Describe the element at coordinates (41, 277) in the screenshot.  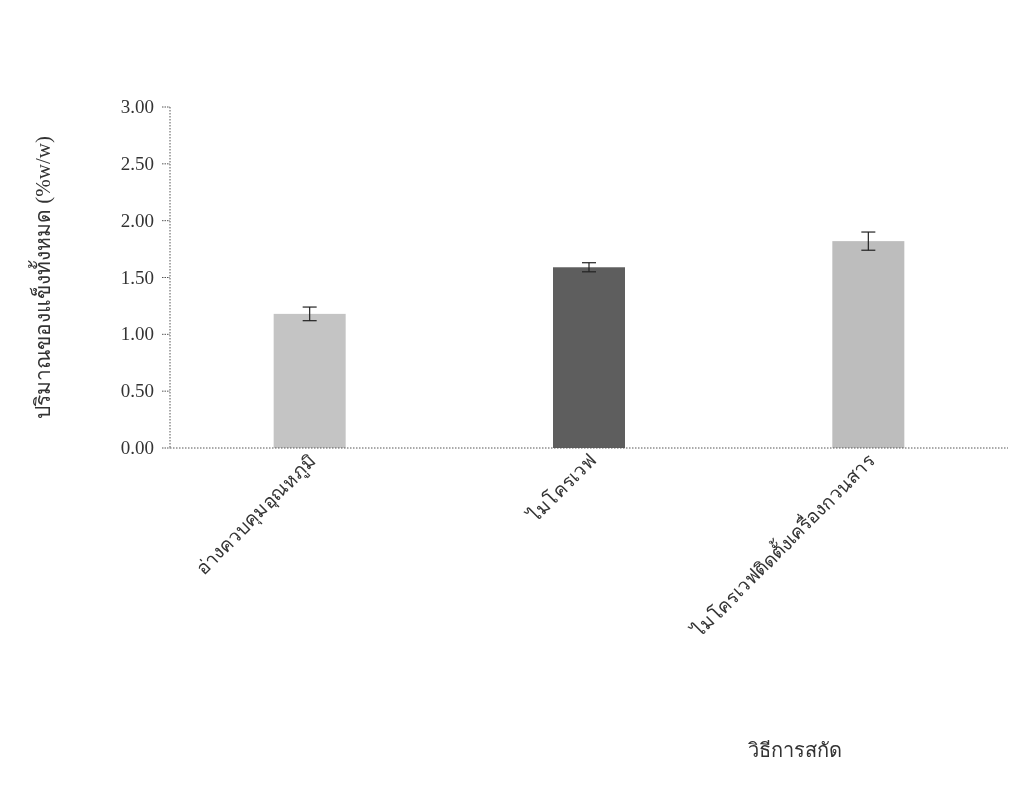
I see `y-axis-title: ปริมาณของแข็งทั้งหมด (%w/w)` at that location.